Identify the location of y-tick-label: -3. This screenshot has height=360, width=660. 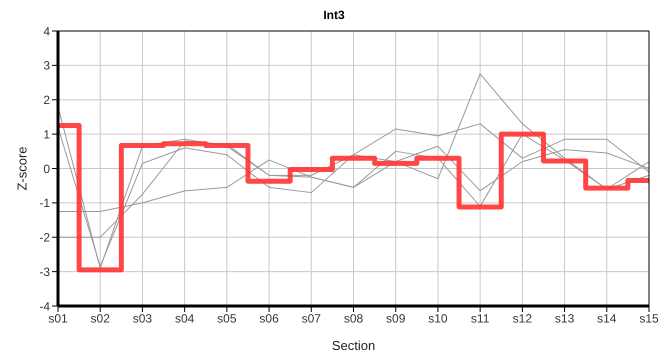
(44, 271).